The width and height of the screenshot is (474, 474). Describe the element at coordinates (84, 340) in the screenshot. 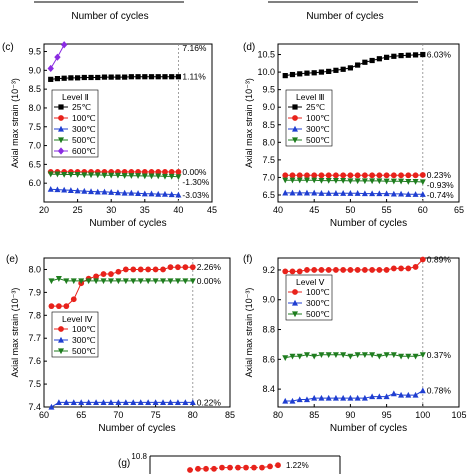

I see `legend-entry: 300℃` at that location.